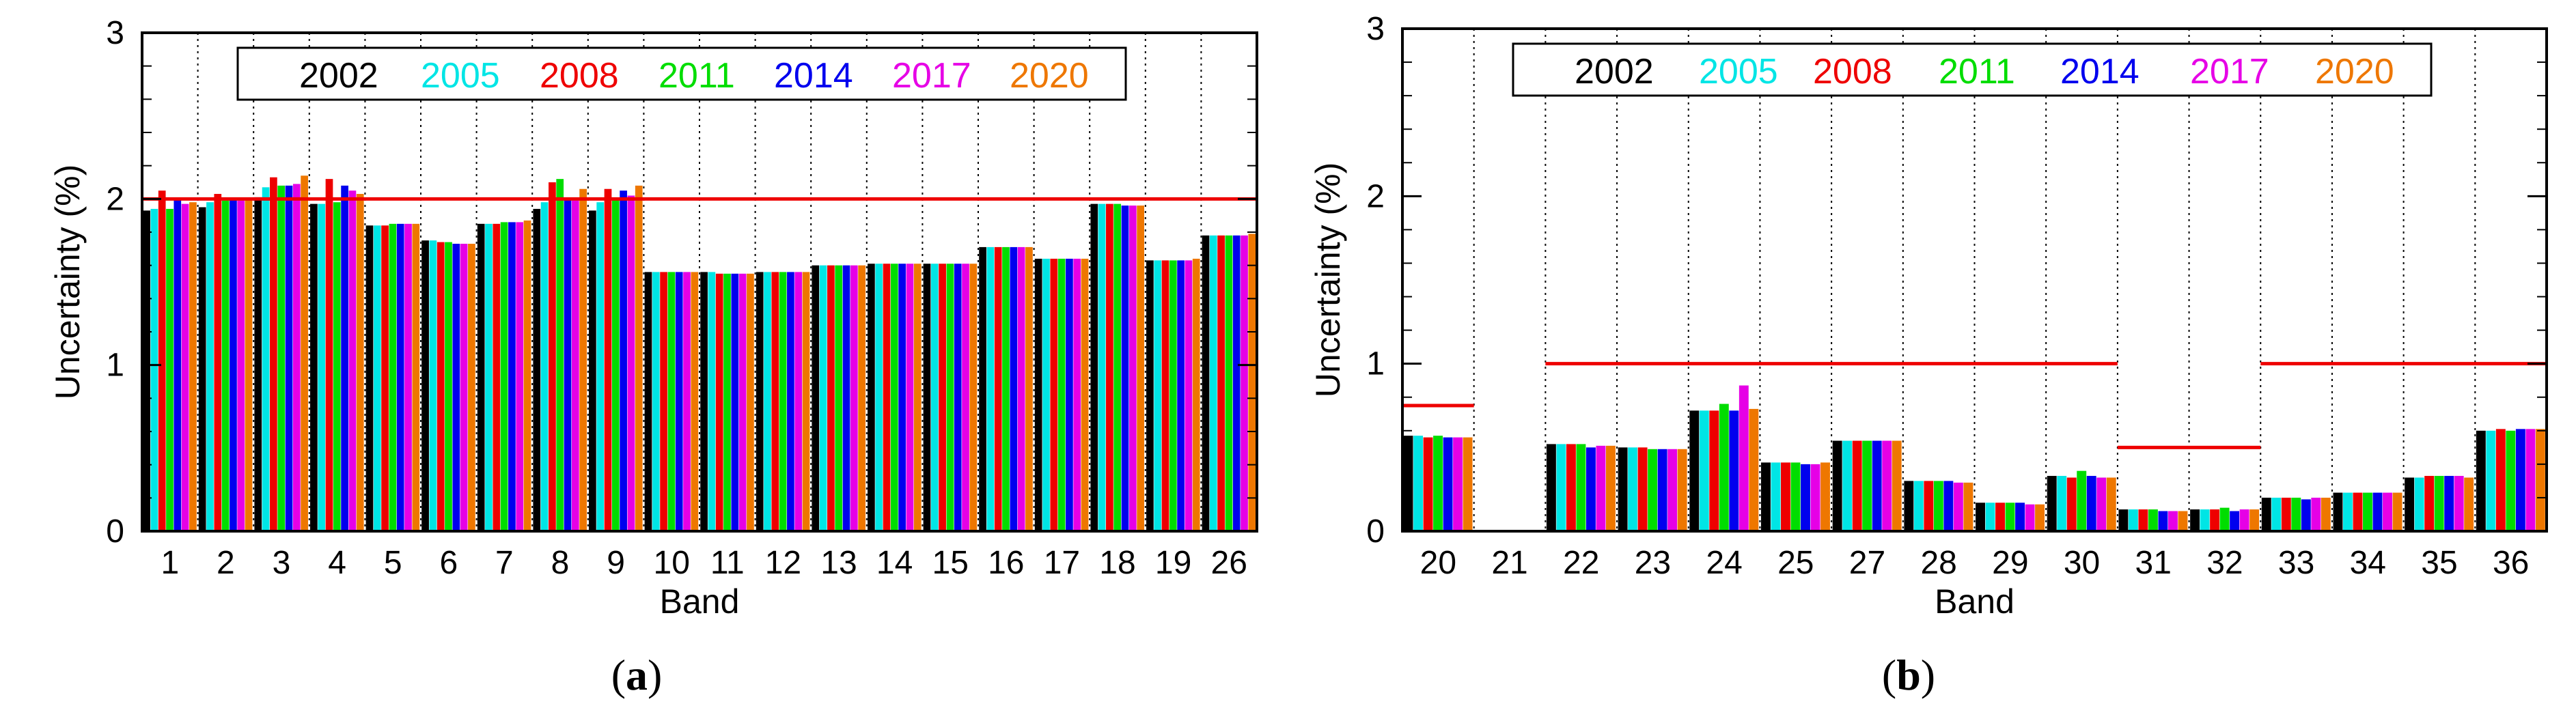  I want to click on x-tick-label-30: 30, so click(2082, 563).